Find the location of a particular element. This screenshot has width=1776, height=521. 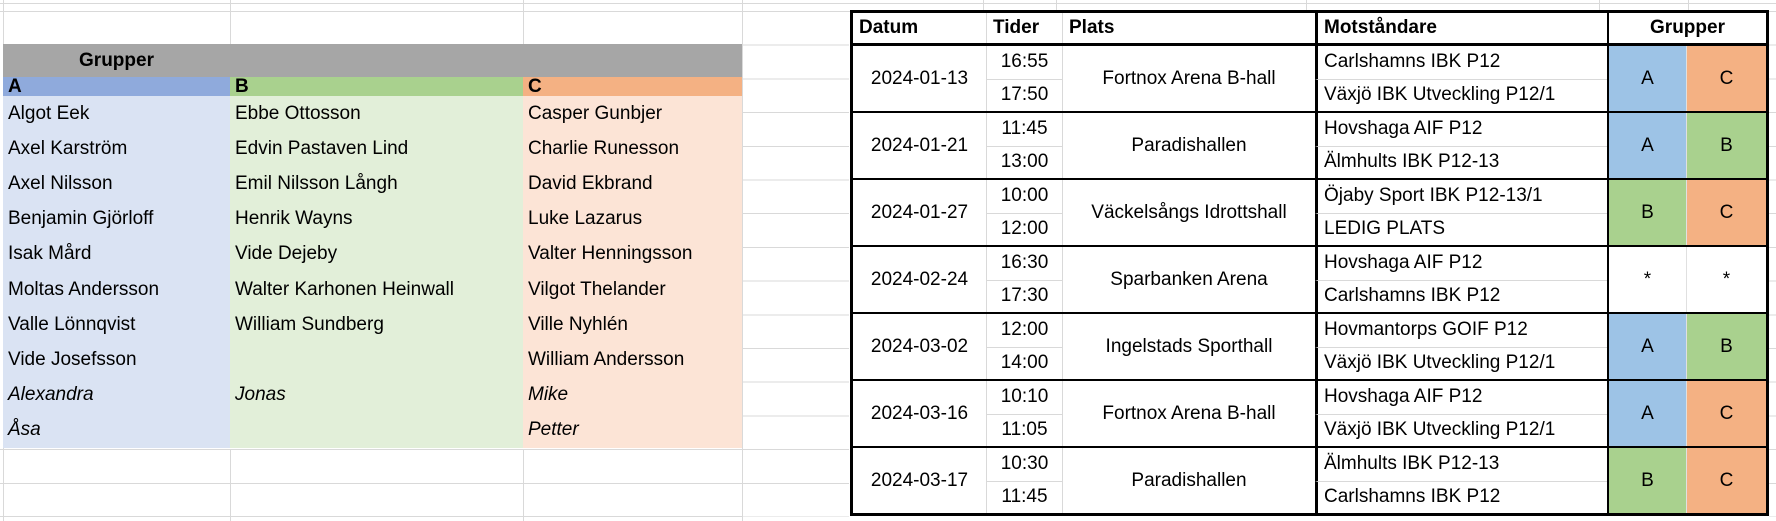

venue-cell: Sparbanken Arena is located at coordinates (1188, 279).